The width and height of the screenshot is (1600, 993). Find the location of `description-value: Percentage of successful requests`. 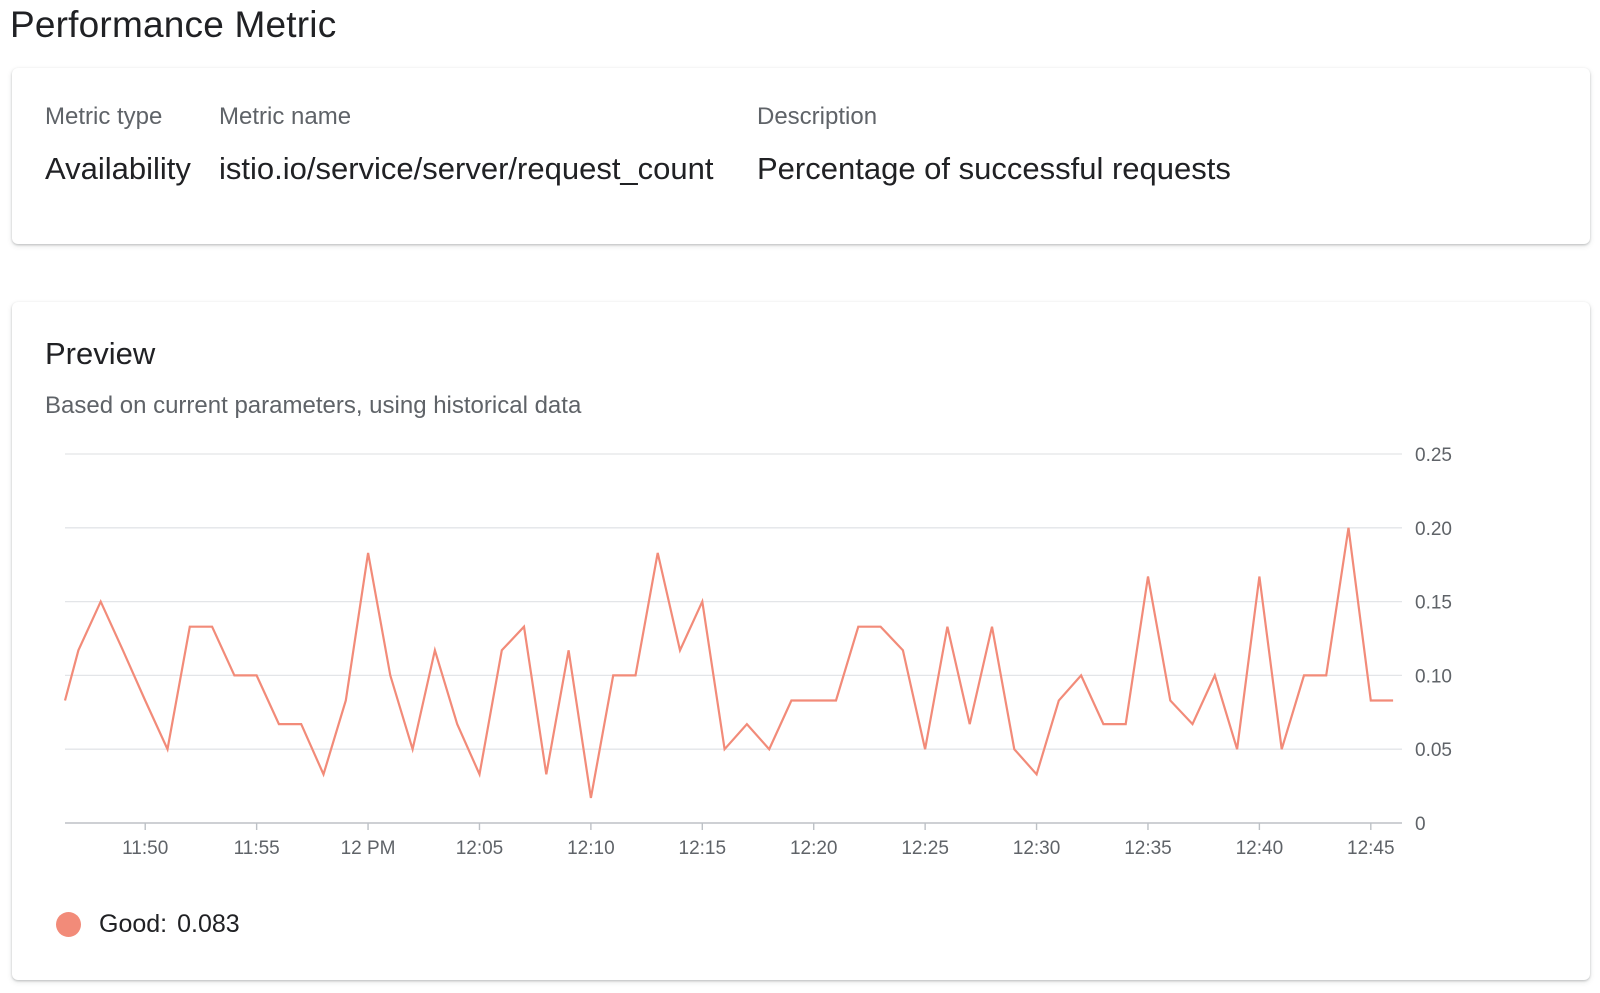

description-value: Percentage of successful requests is located at coordinates (994, 168).